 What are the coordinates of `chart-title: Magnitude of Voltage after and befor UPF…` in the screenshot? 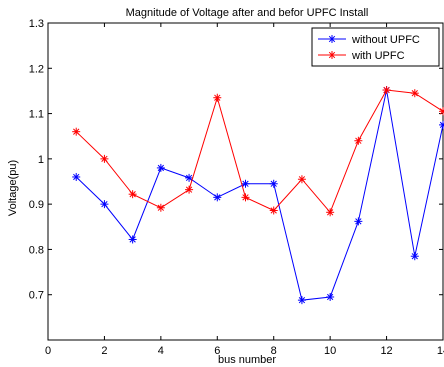 It's located at (247, 13).